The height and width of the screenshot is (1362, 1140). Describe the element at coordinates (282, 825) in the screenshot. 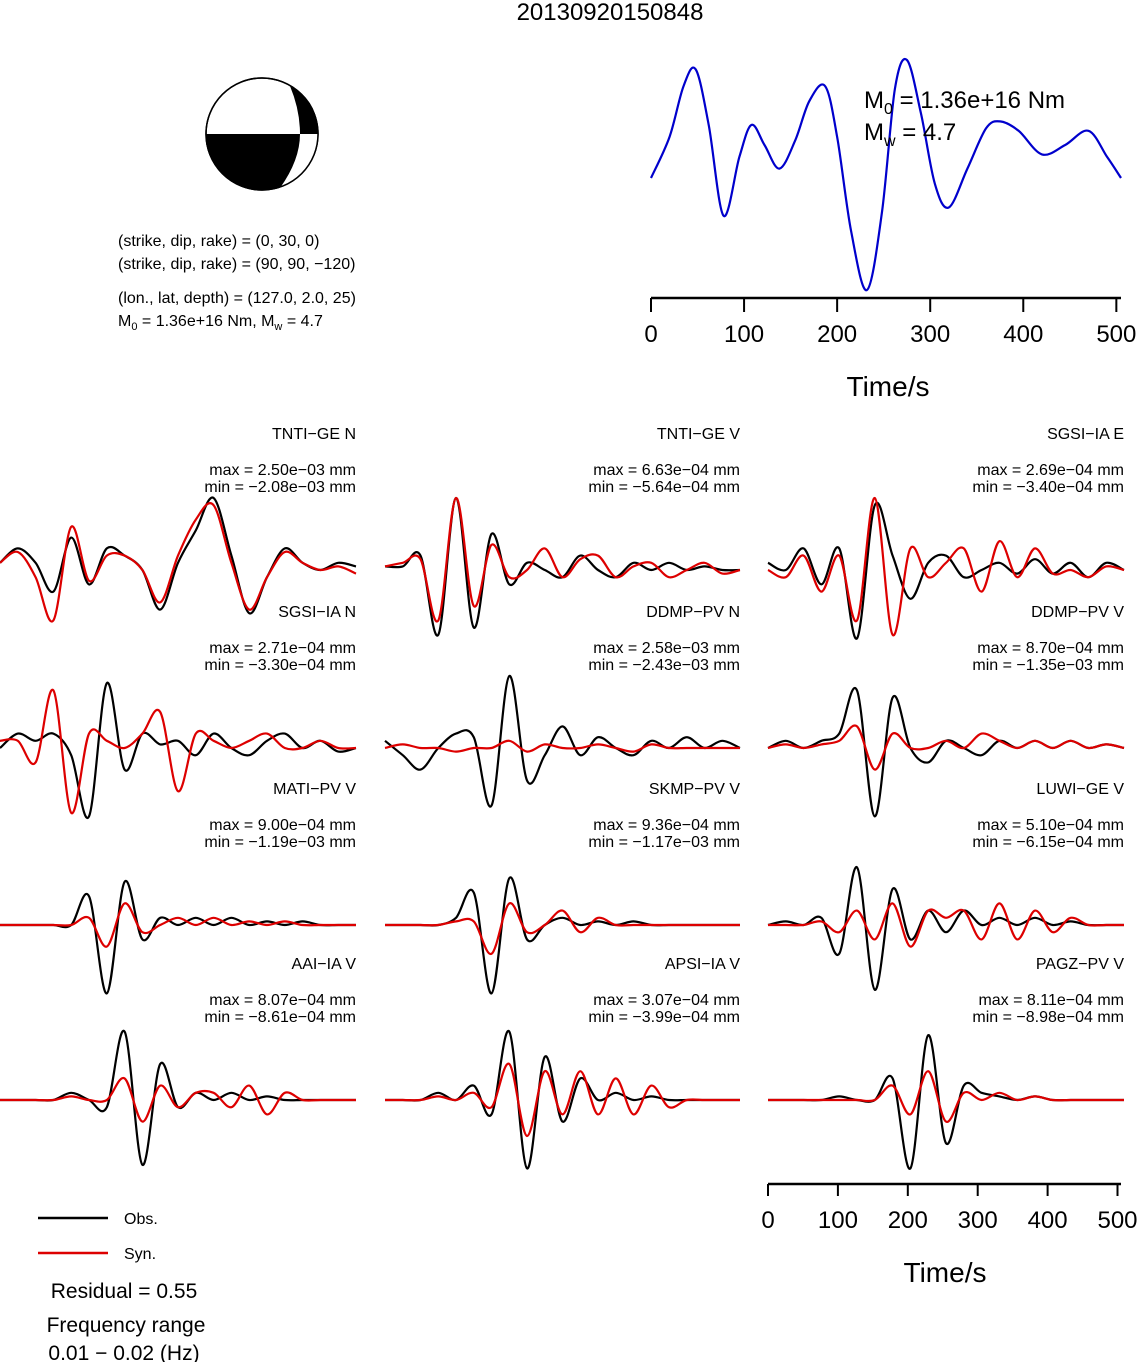

I see `station-max: max = 9.00e−04 mm` at that location.